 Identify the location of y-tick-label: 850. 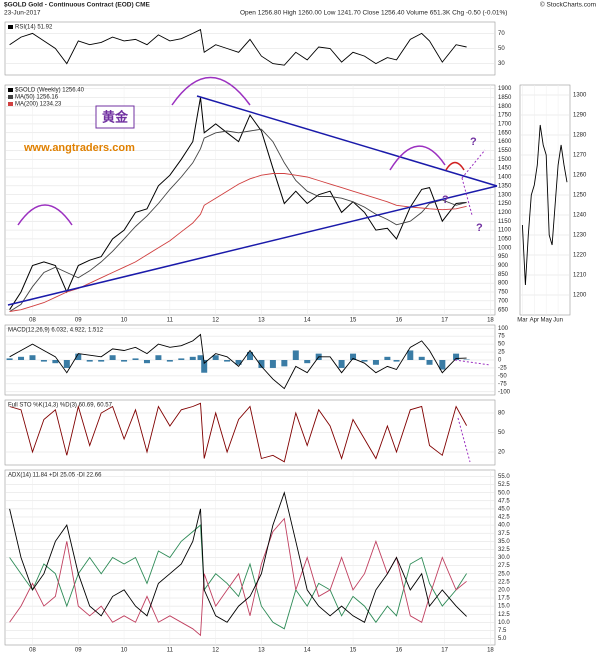
(503, 275).